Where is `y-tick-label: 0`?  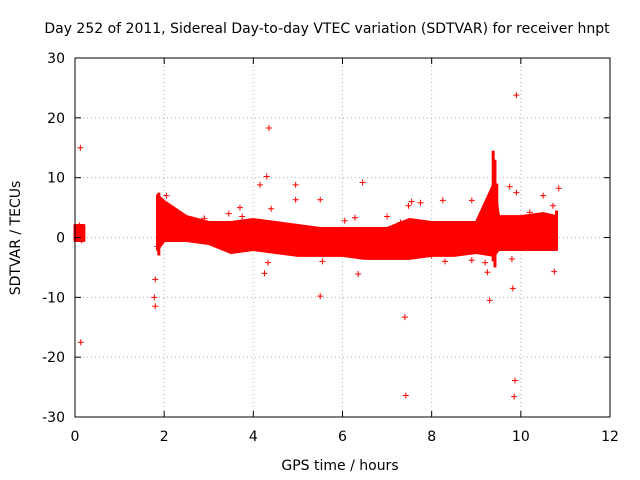 y-tick-label: 0 is located at coordinates (60, 239).